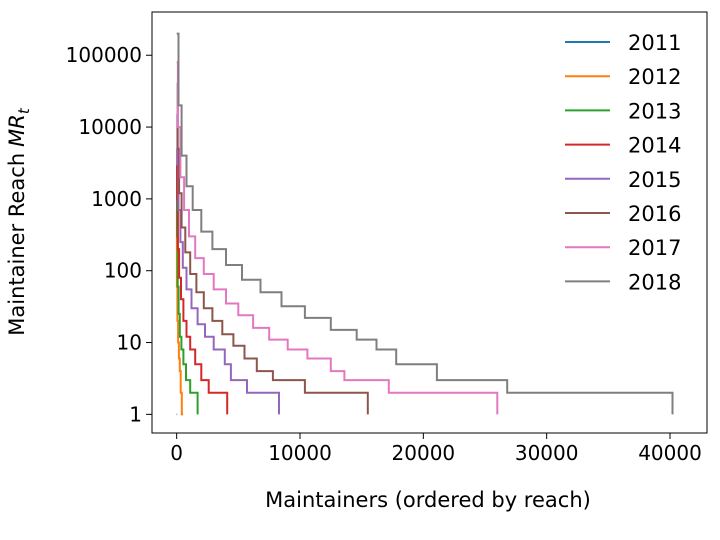  Describe the element at coordinates (654, 77) in the screenshot. I see `legend-label-2012: 2012` at that location.